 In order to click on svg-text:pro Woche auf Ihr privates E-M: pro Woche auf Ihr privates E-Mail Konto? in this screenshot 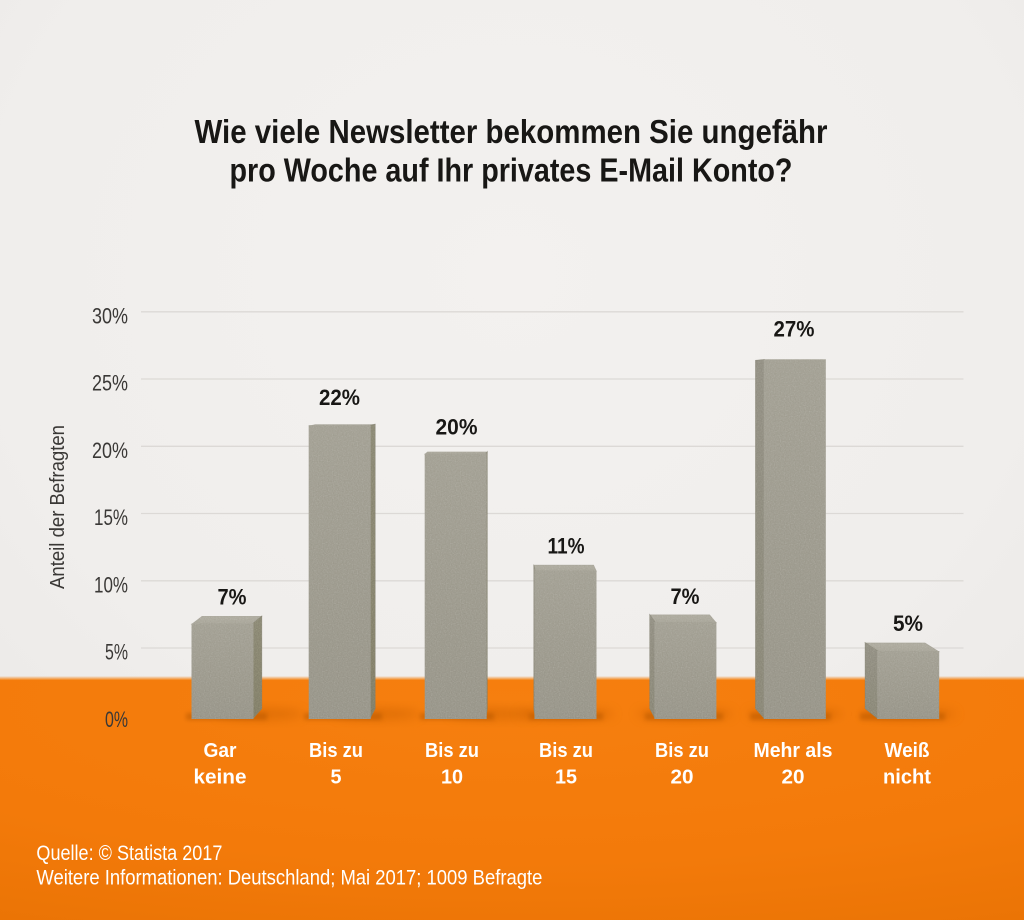, I will do `click(511, 169)`.